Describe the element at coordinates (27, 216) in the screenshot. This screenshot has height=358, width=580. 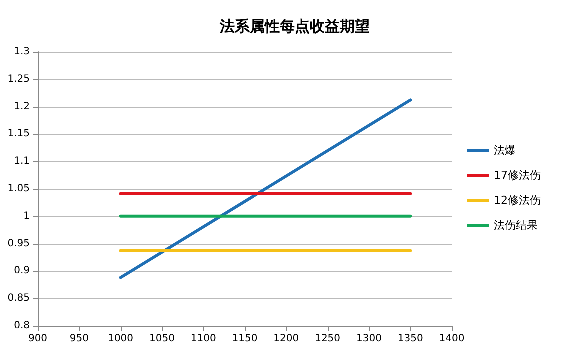
I see `y-tick-label: 1` at that location.